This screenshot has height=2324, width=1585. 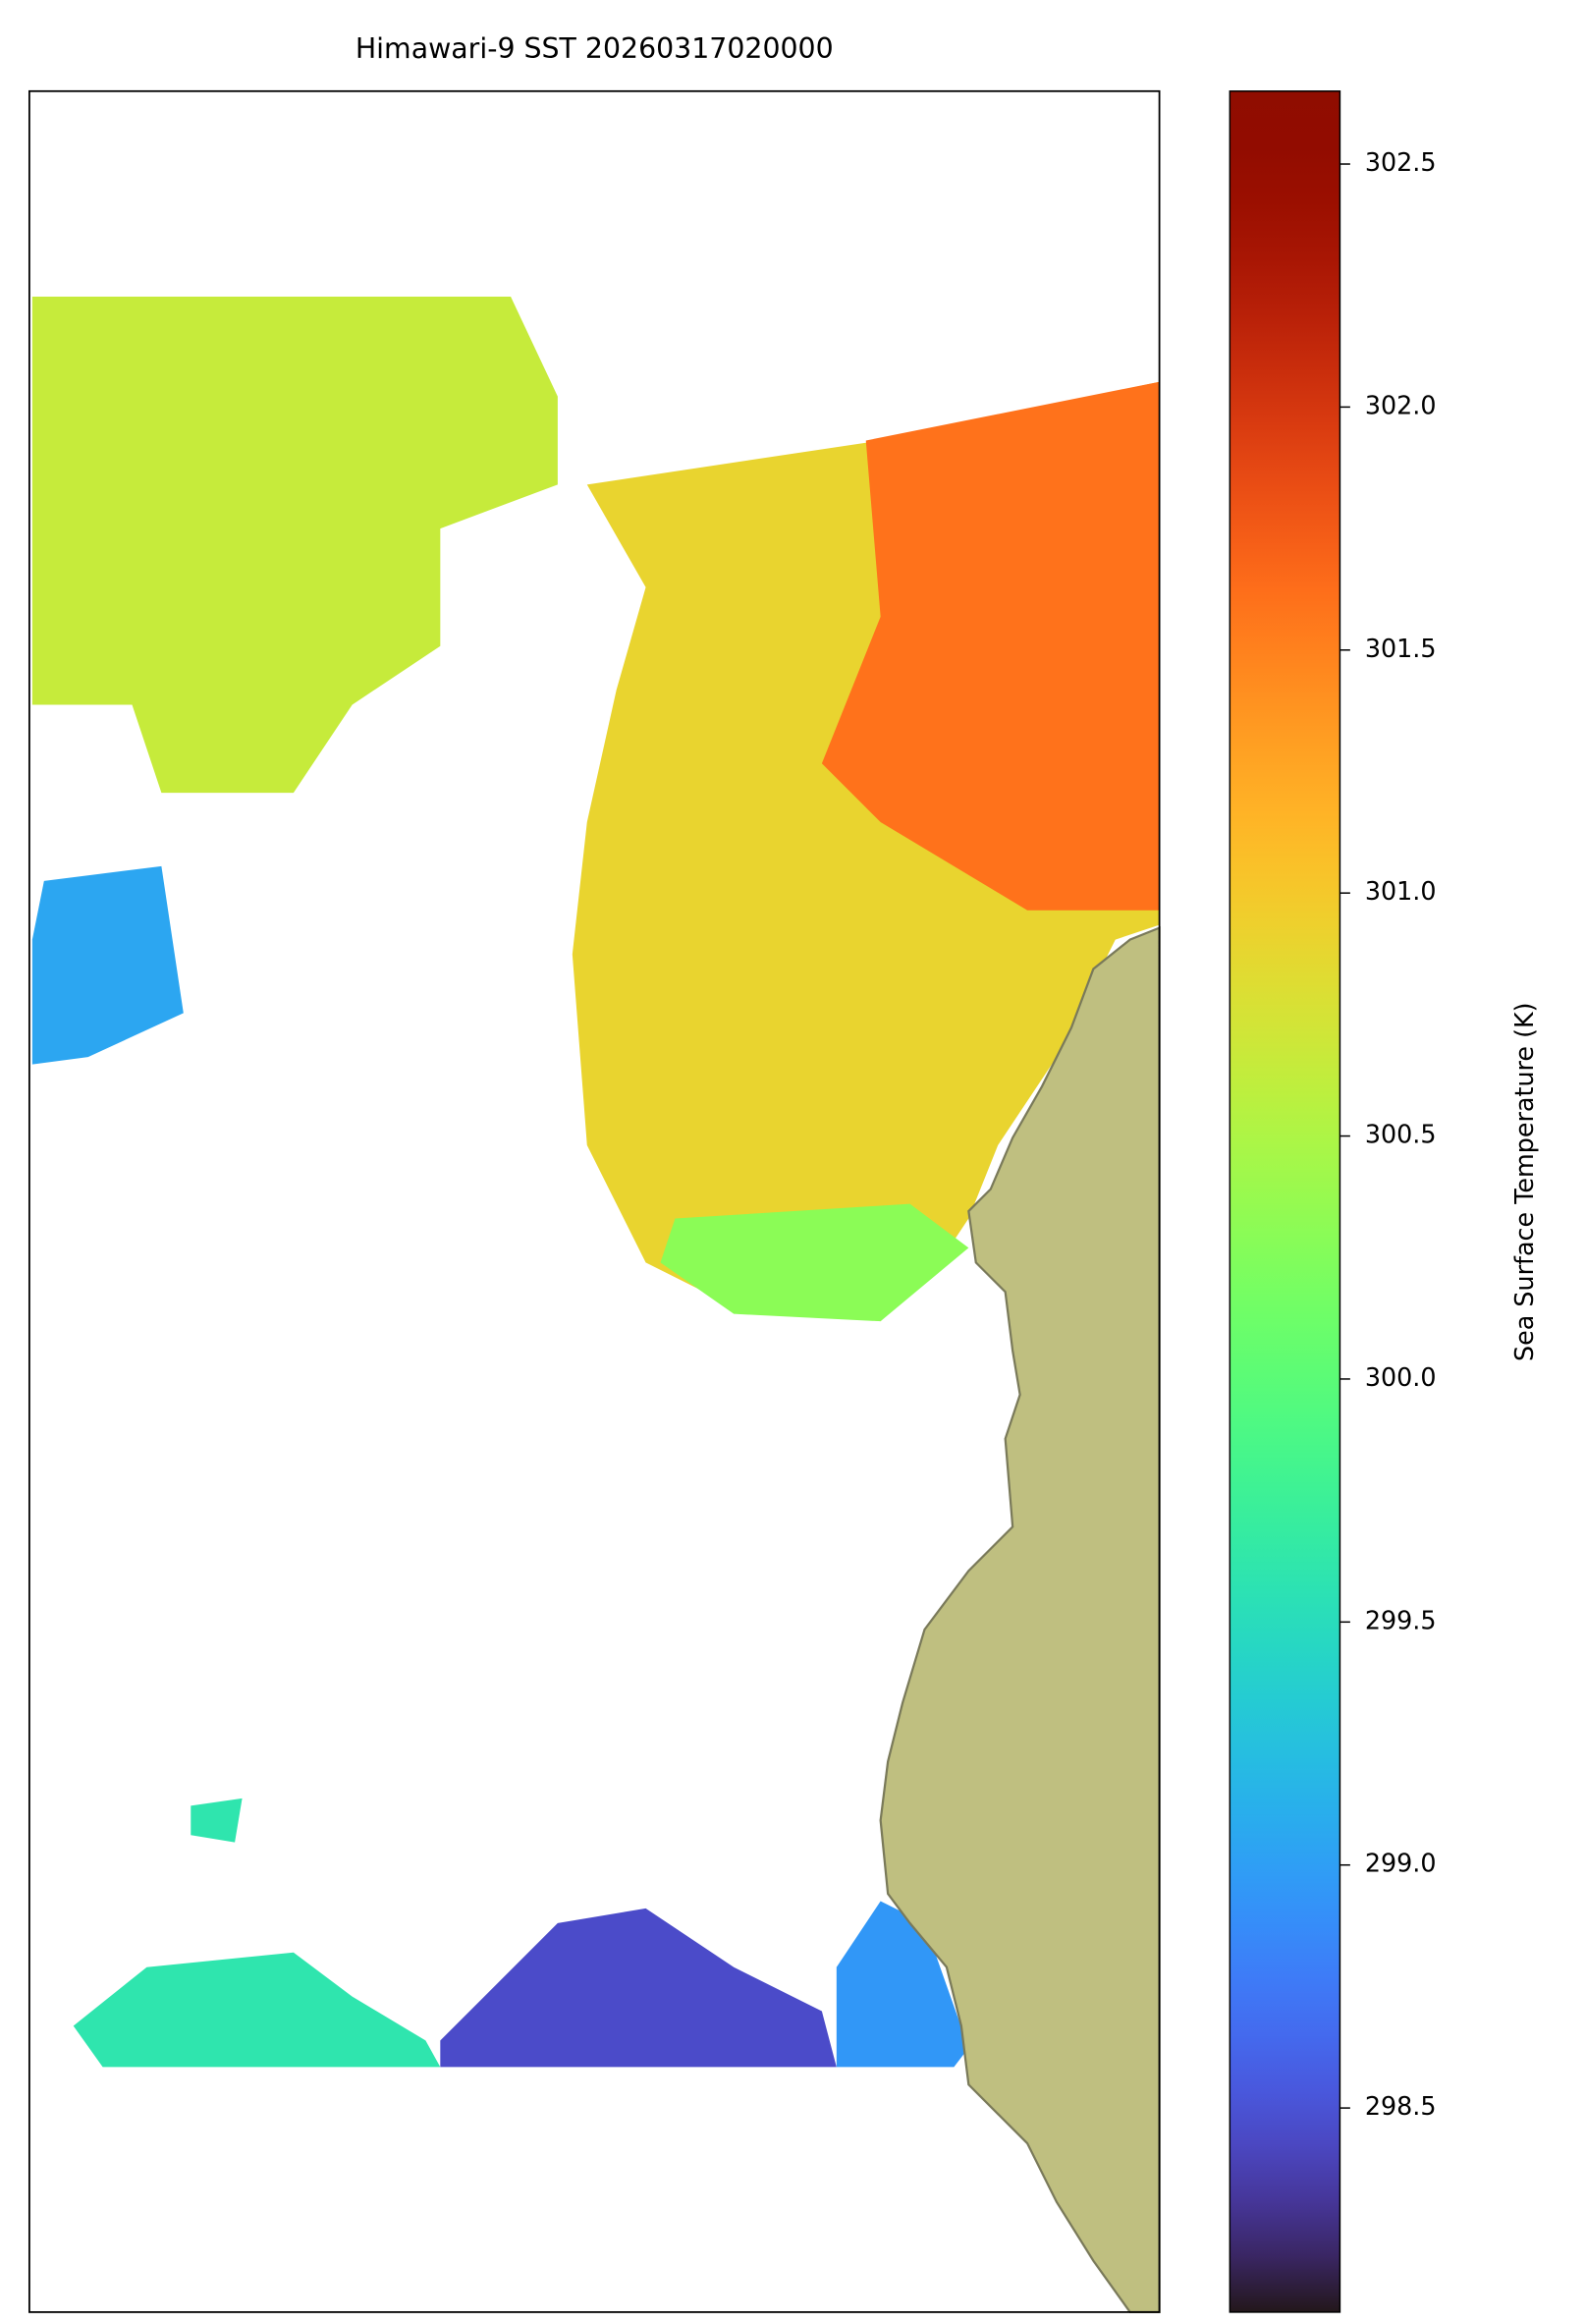 What do you see at coordinates (595, 48) in the screenshot?
I see `chart-title: Himawari-9 SST 20260317020000` at bounding box center [595, 48].